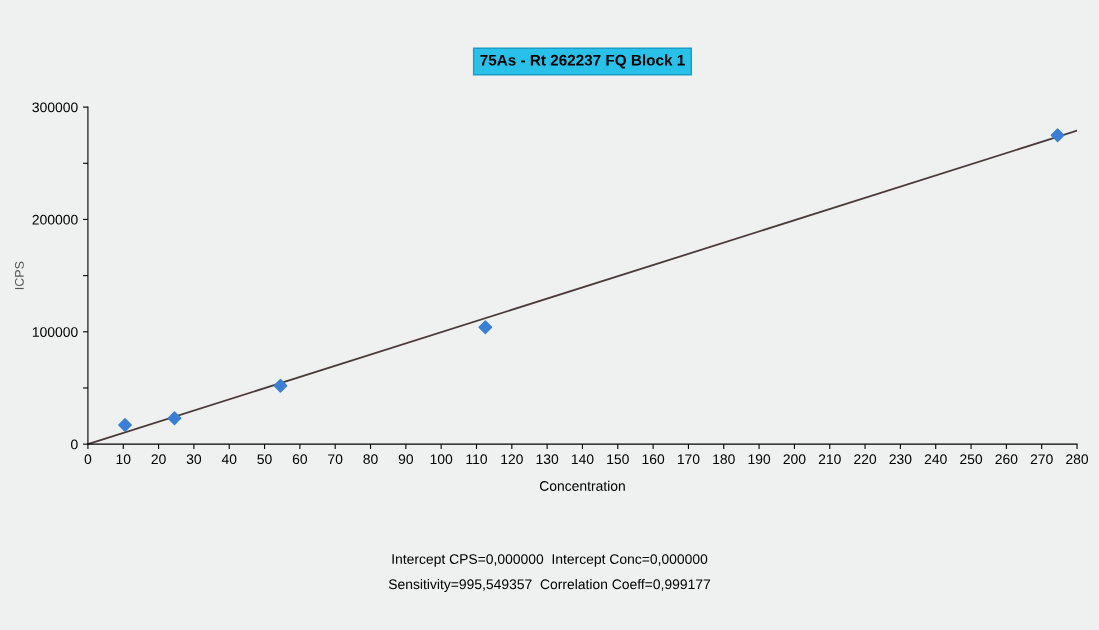 The width and height of the screenshot is (1099, 630). What do you see at coordinates (935, 459) in the screenshot?
I see `x-tick-label: 240` at bounding box center [935, 459].